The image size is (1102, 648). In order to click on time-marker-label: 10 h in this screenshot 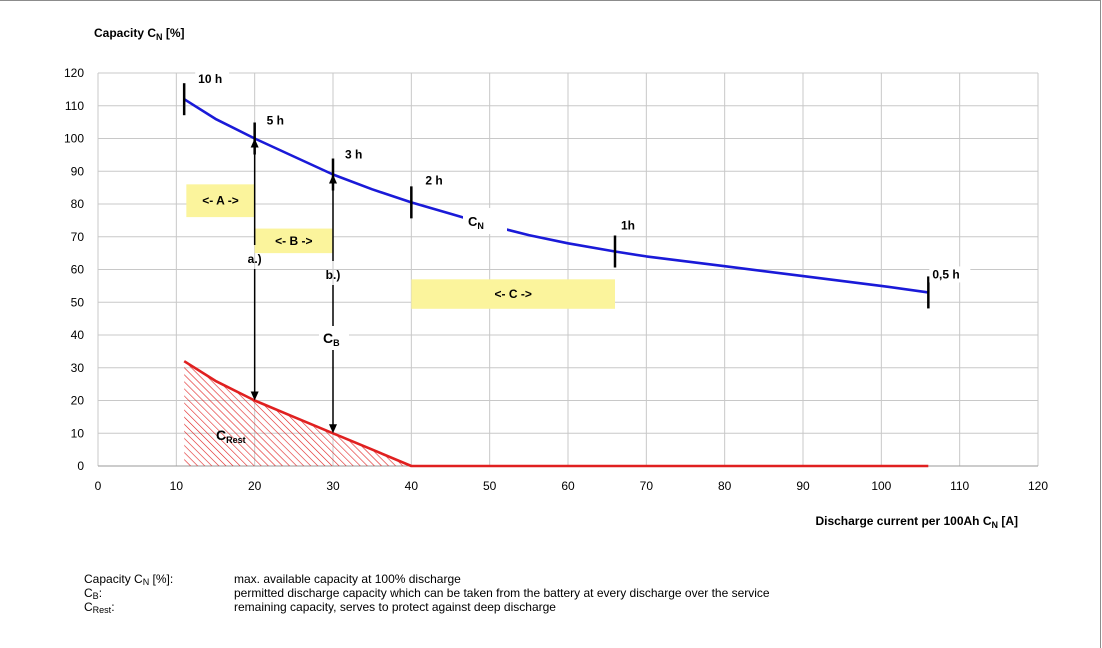, I will do `click(210, 79)`.